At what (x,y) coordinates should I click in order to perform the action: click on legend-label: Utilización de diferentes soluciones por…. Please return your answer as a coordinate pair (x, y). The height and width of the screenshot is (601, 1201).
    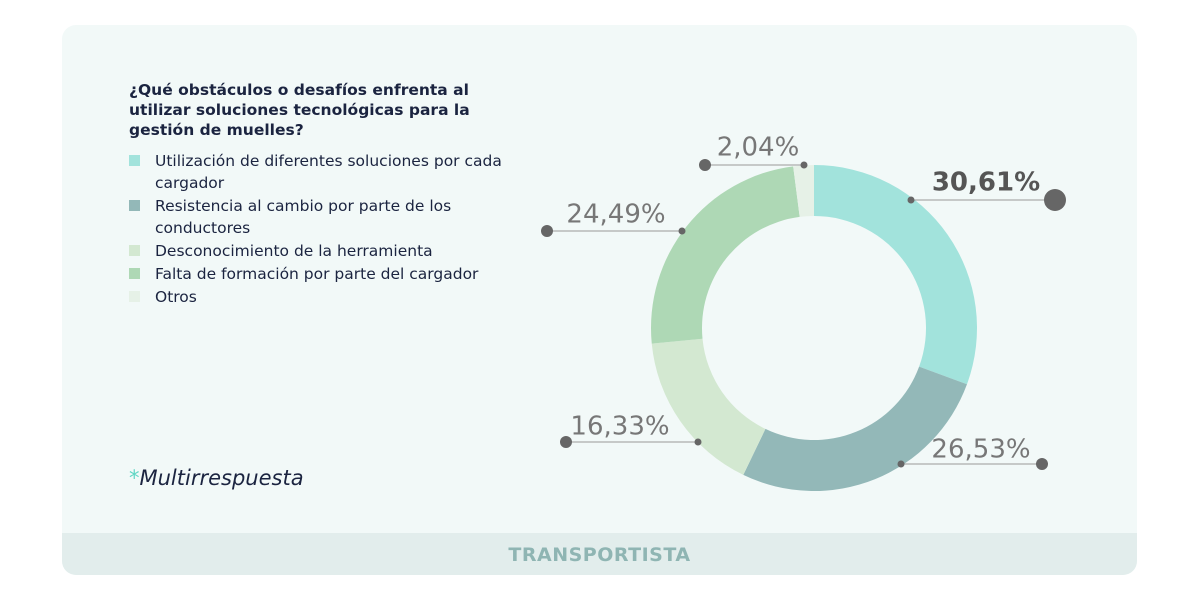
    Looking at the image, I should click on (328, 172).